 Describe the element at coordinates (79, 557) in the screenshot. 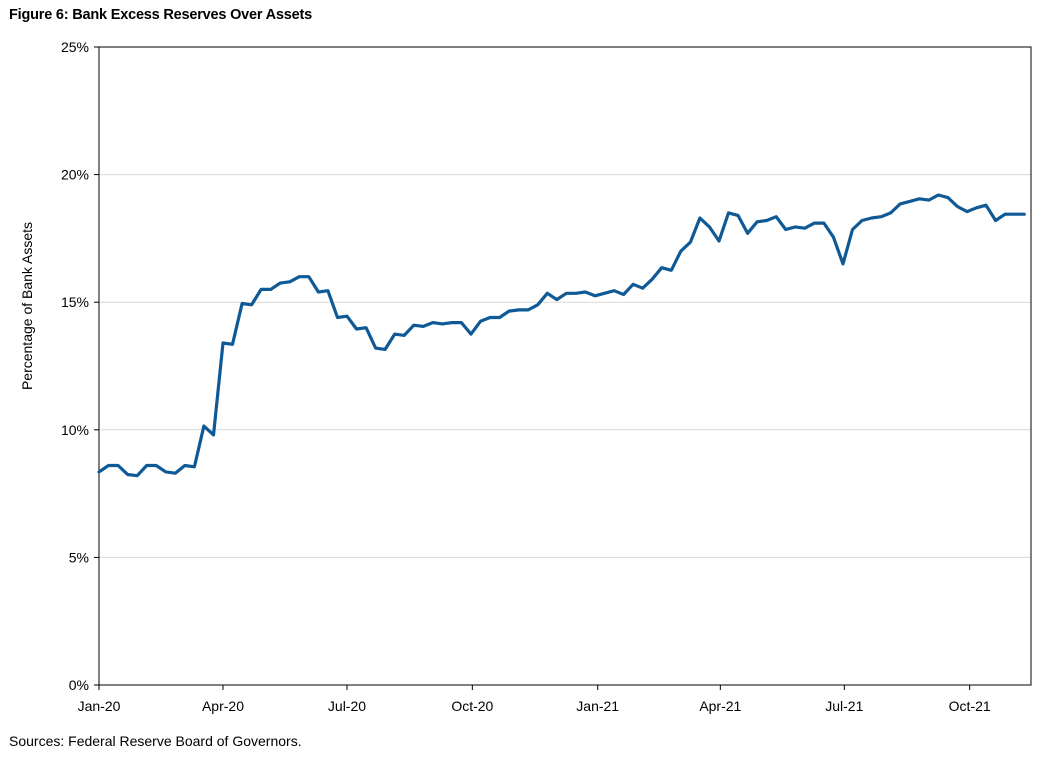

I see `y-tick-label: 5%` at that location.